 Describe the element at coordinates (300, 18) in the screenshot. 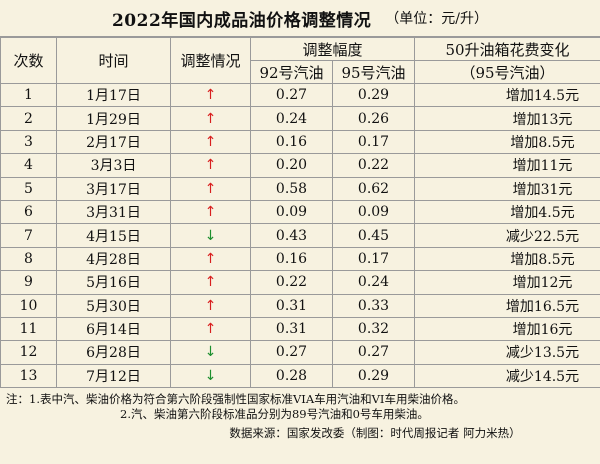

I see `title-bar: 2022年国内成品油价格调整情况 （单位：元/升）` at that location.